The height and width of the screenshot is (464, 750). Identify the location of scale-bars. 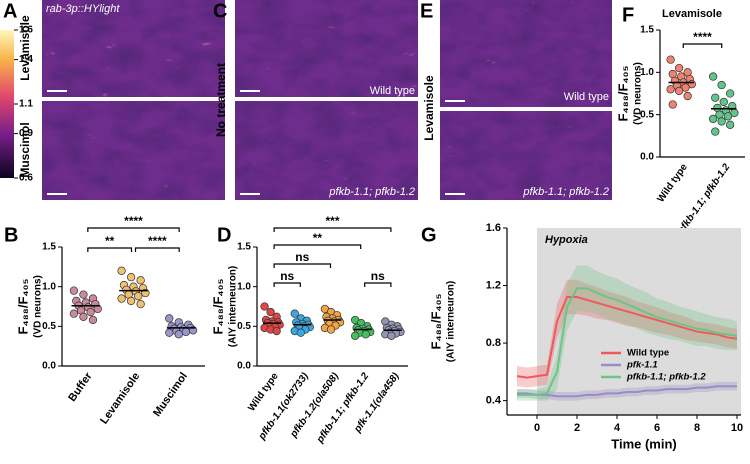
(256, 142).